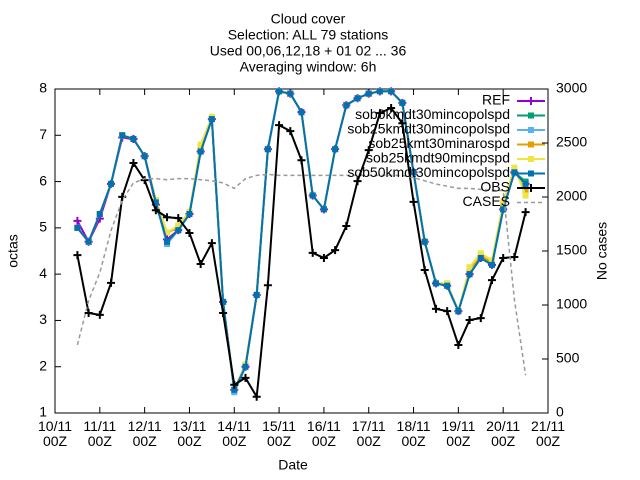 The image size is (640, 480). What do you see at coordinates (308, 67) in the screenshot?
I see `chart-subtitle: Averaging window: 6h` at bounding box center [308, 67].